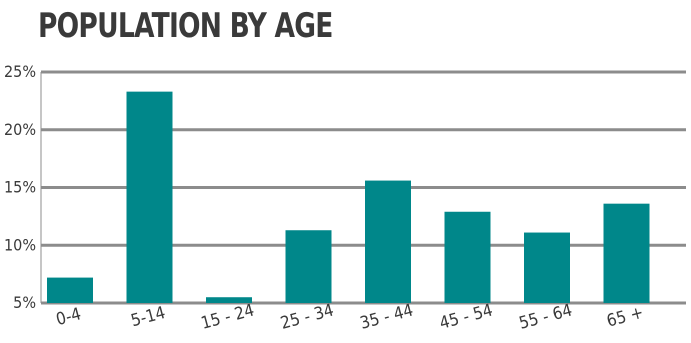  What do you see at coordinates (24, 302) in the screenshot?
I see `y-tick-label: 5%` at bounding box center [24, 302].